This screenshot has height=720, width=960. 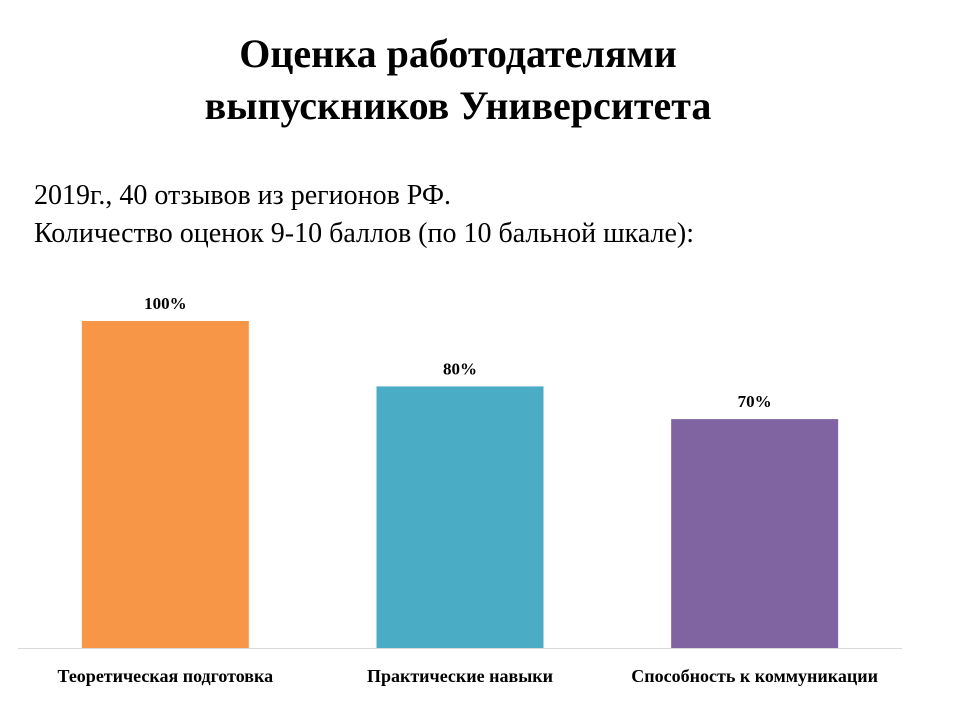 What do you see at coordinates (458, 53) in the screenshot?
I see `title-line-1: Оценка работодателями` at bounding box center [458, 53].